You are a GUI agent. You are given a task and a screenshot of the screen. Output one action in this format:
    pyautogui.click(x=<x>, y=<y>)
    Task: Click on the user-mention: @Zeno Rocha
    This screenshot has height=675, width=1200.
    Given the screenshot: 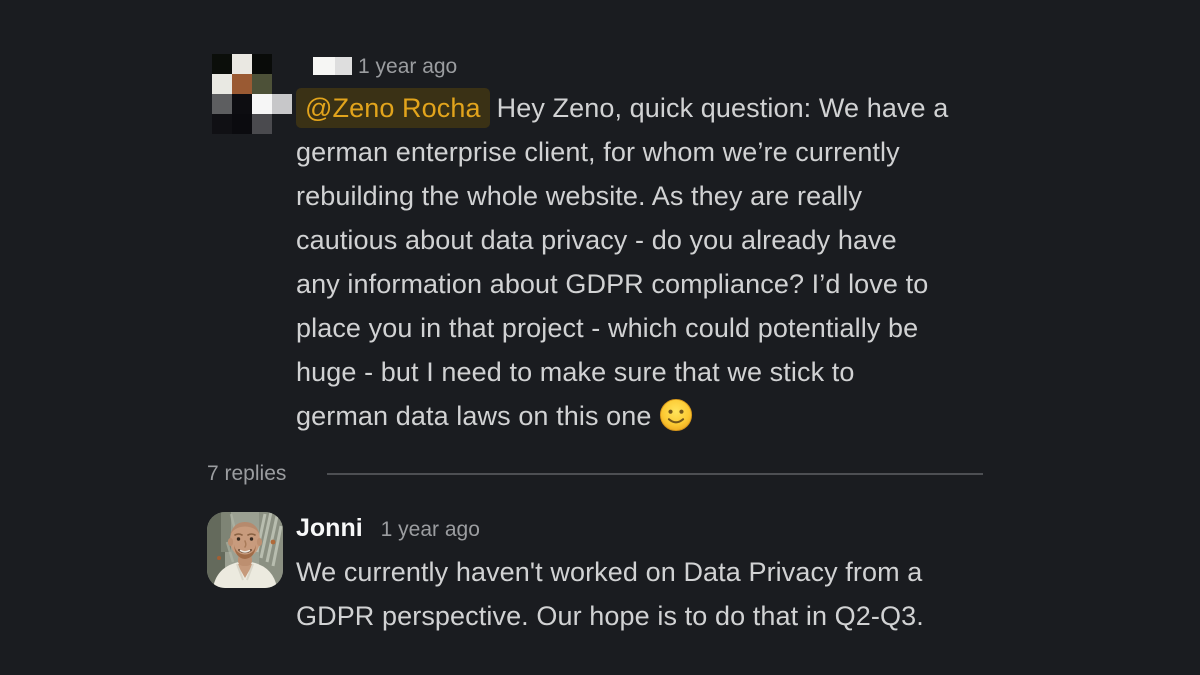 What is the action you would take?
    pyautogui.click(x=393, y=108)
    